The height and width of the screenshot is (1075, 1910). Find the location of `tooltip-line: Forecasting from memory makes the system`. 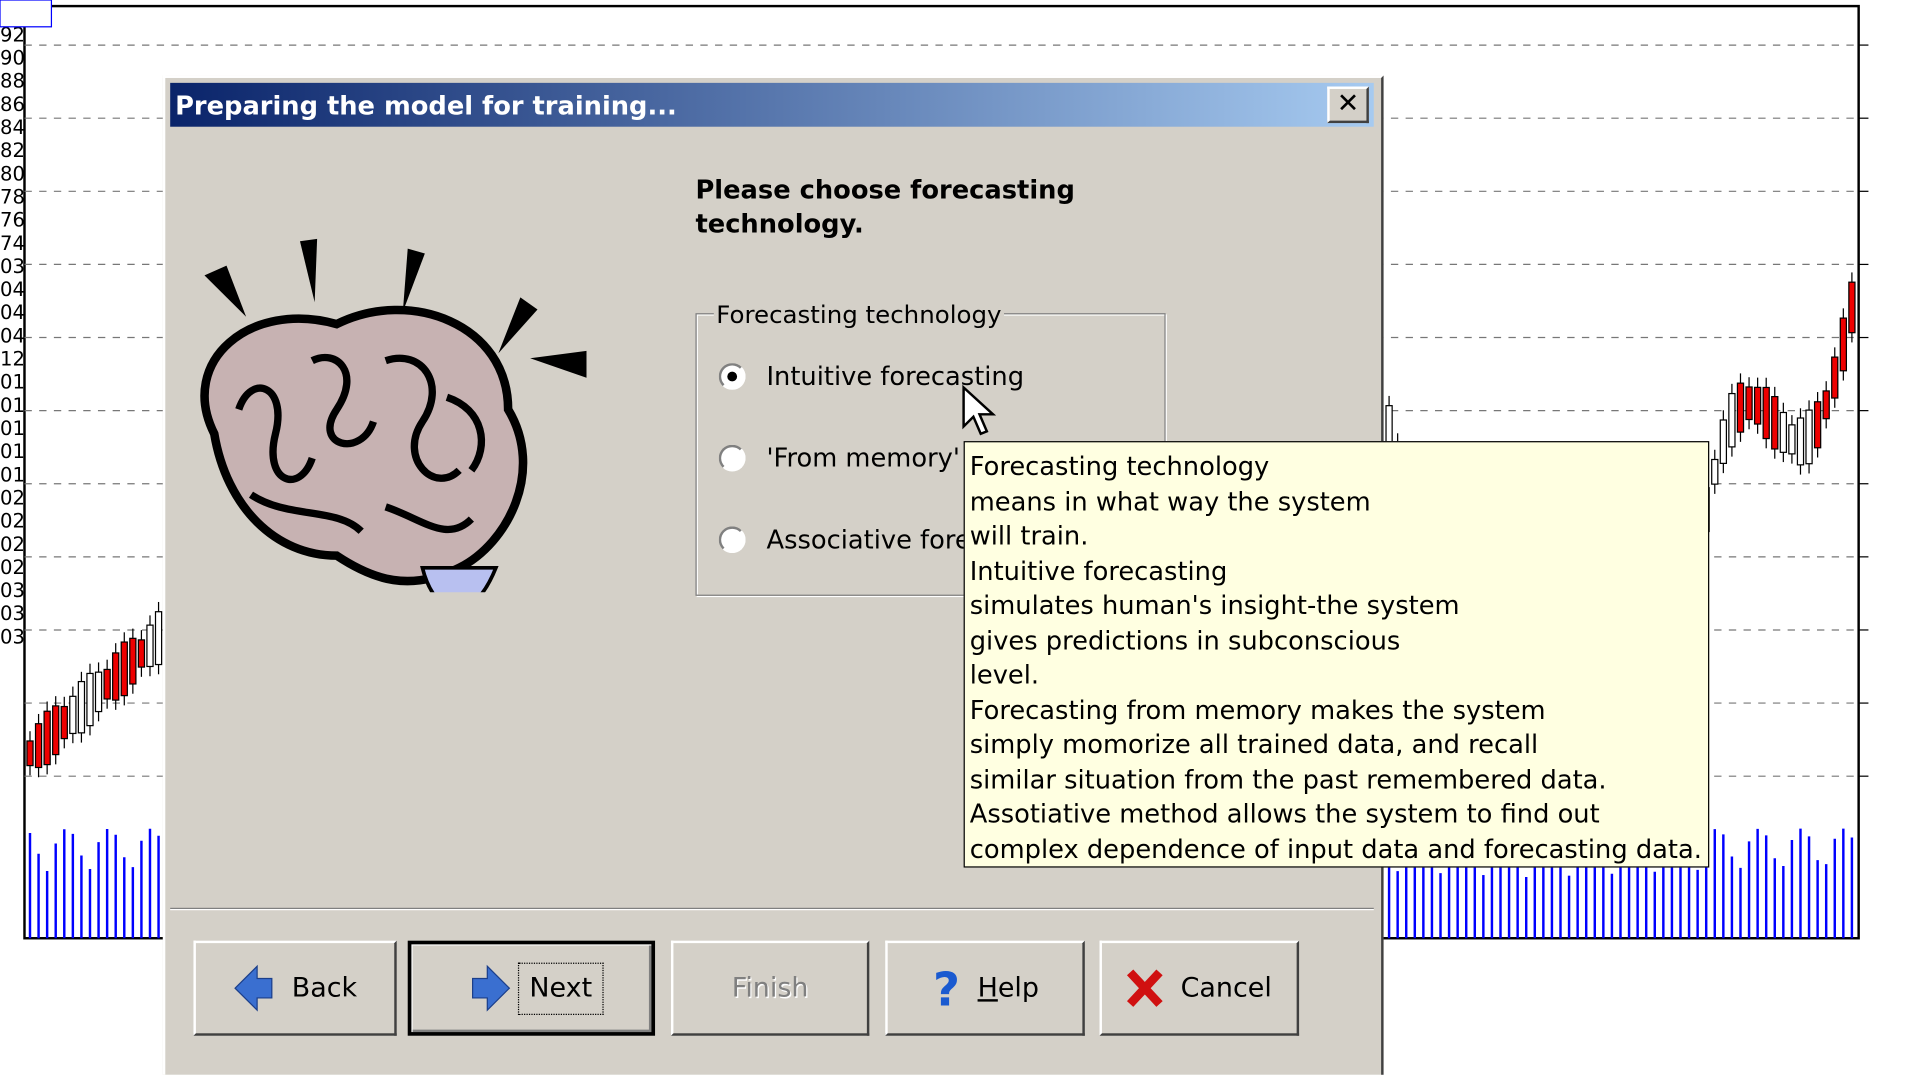

tooltip-line: Forecasting from memory makes the system is located at coordinates (1257, 710).